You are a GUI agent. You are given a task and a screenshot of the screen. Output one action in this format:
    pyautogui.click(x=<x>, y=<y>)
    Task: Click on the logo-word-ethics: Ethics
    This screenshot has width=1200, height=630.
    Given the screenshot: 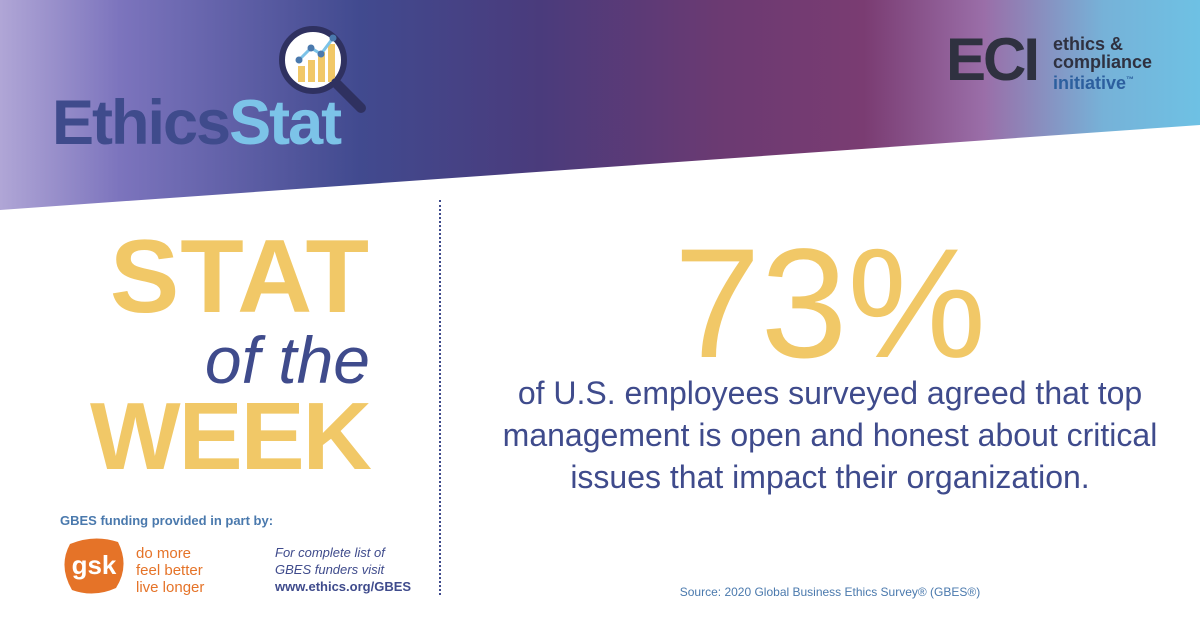 What is the action you would take?
    pyautogui.click(x=141, y=123)
    